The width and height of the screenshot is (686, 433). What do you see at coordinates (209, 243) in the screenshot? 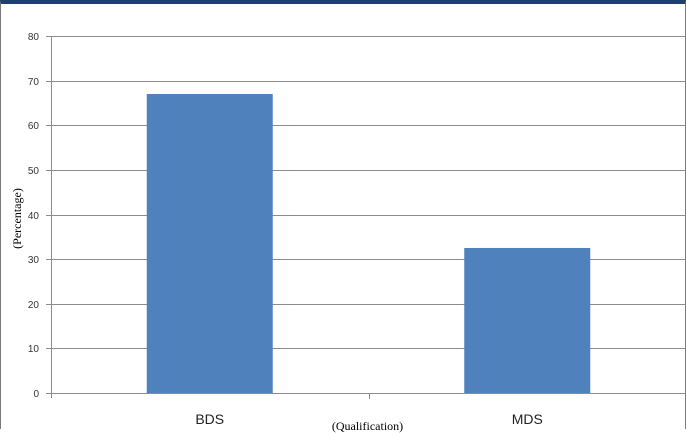
I see `bar-bds` at bounding box center [209, 243].